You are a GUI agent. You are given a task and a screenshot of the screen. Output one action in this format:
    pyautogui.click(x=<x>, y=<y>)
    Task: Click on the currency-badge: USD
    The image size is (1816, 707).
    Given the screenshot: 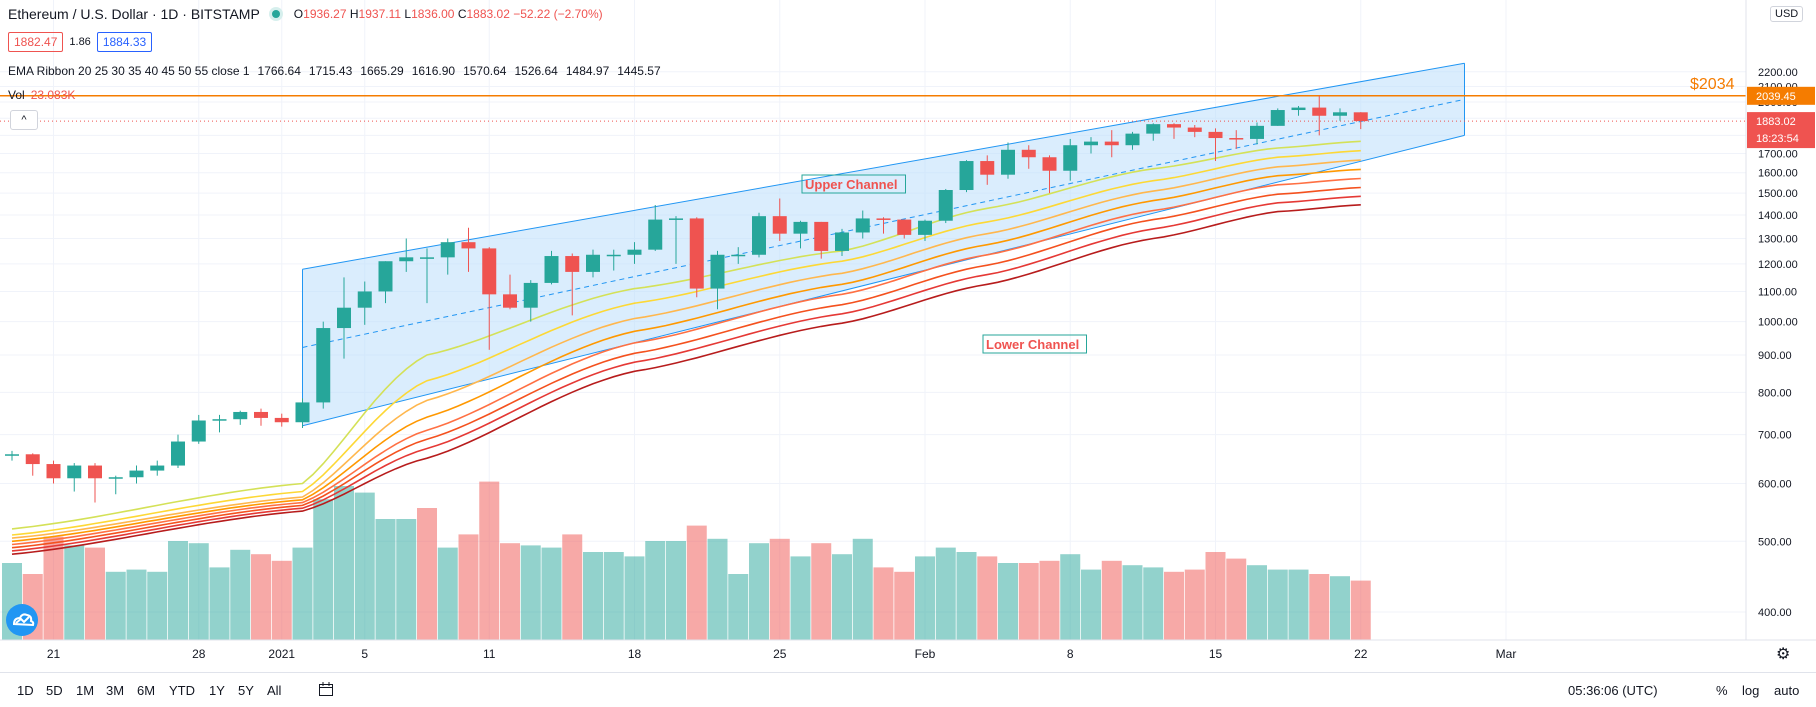 What is the action you would take?
    pyautogui.click(x=1787, y=14)
    